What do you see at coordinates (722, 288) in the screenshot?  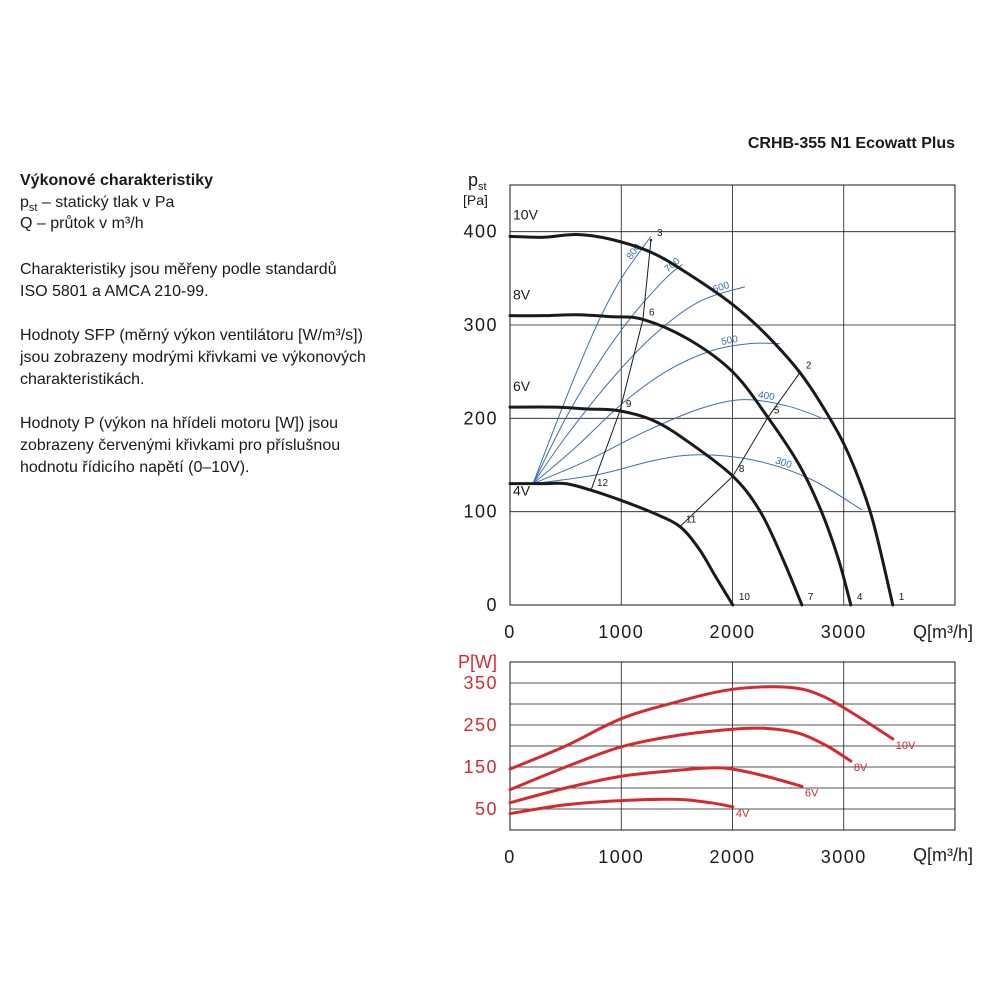 I see `sfp-label: 600` at bounding box center [722, 288].